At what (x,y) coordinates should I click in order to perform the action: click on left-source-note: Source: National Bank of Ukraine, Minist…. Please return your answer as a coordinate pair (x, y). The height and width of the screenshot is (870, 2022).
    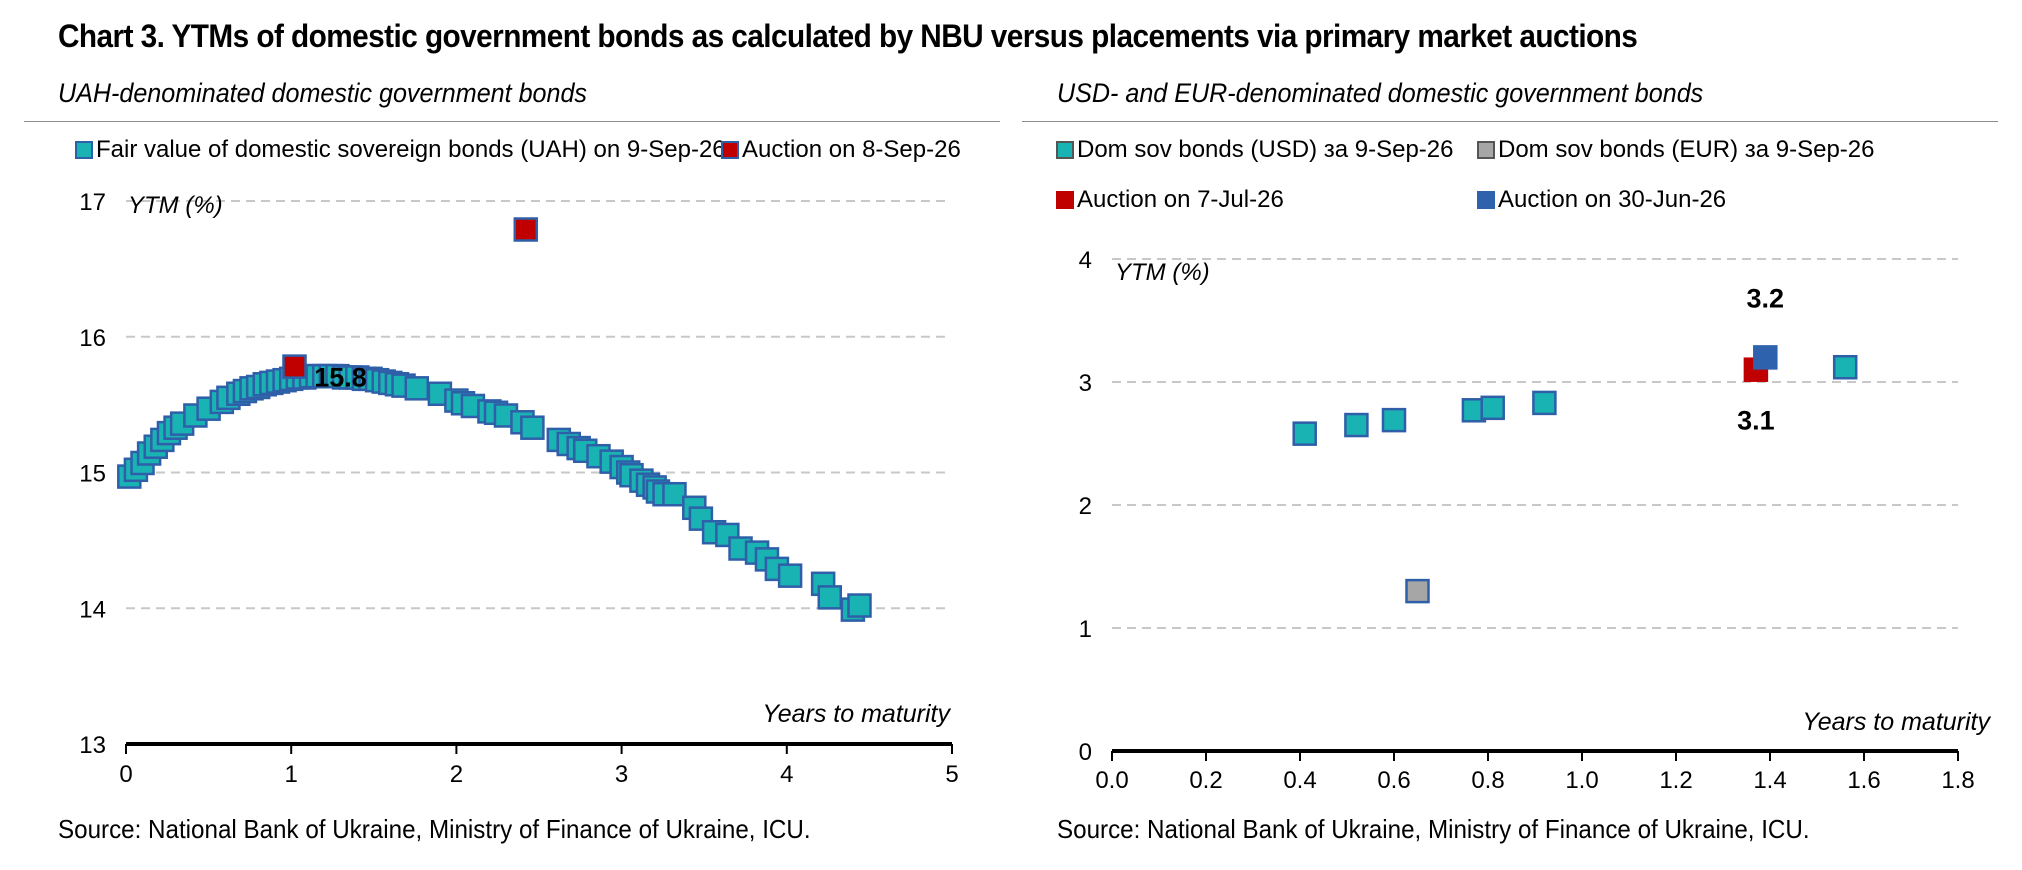
    Looking at the image, I should click on (434, 829).